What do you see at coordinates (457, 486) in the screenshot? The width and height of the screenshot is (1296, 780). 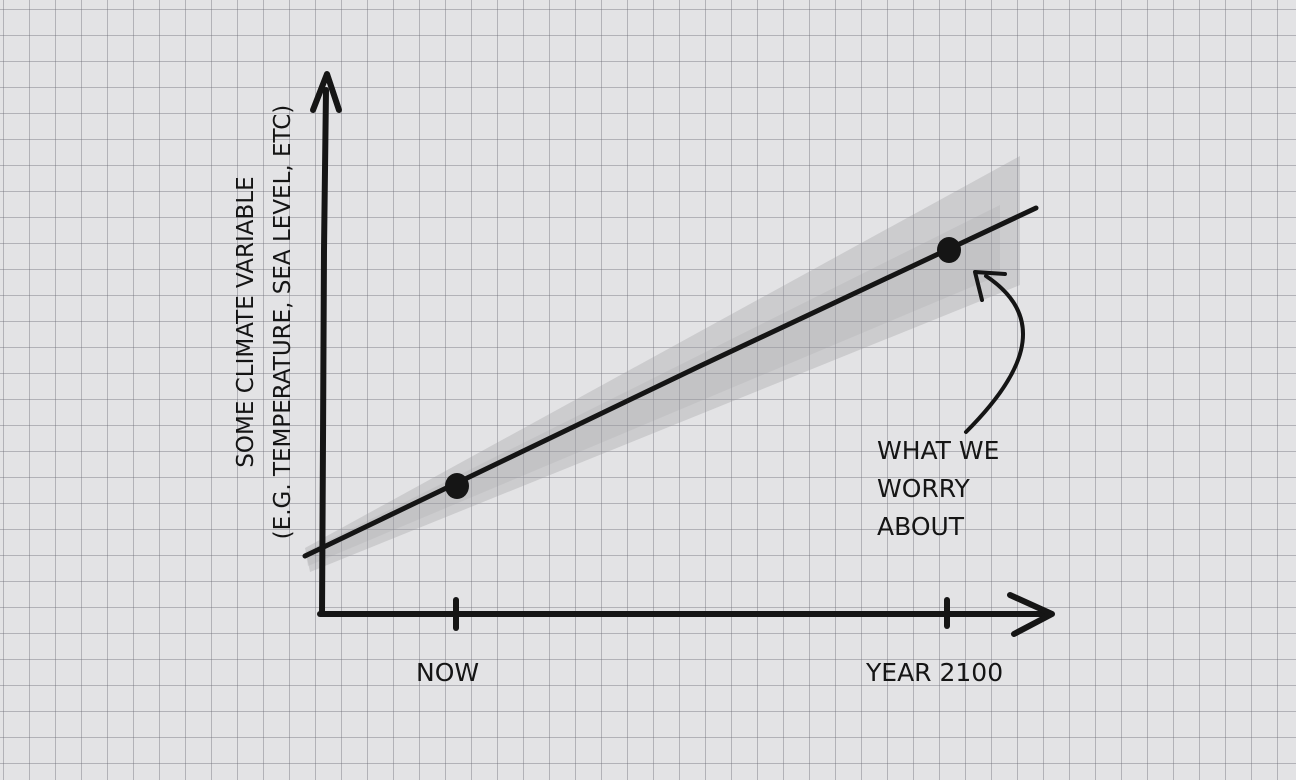 I see `point-now` at bounding box center [457, 486].